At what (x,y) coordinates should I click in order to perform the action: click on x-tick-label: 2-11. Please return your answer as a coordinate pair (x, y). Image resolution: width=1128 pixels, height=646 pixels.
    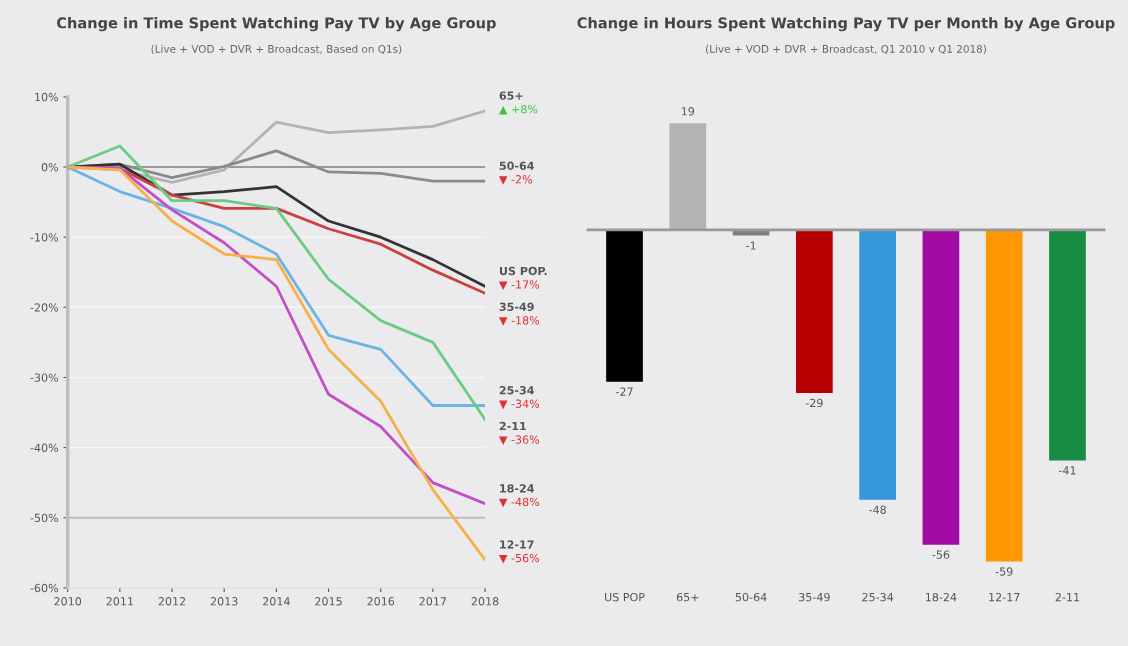
    Looking at the image, I should click on (1067, 597).